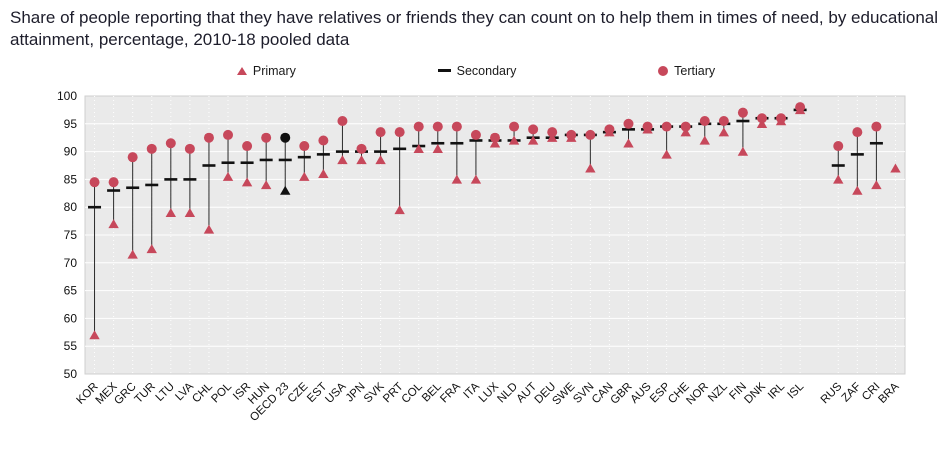 Image resolution: width=952 pixels, height=459 pixels. I want to click on x-tick-label: CHL, so click(202, 392).